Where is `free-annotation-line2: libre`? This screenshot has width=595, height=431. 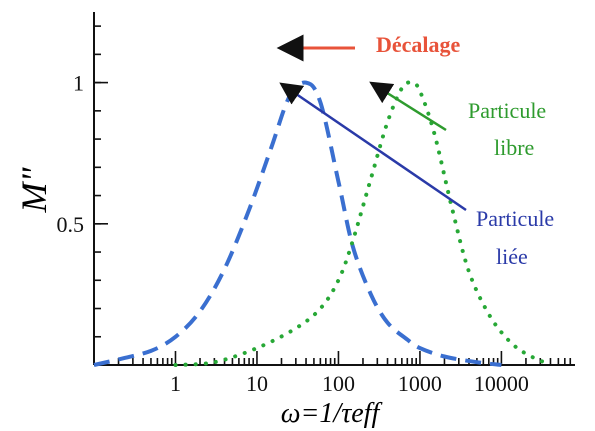 free-annotation-line2: libre is located at coordinates (514, 147).